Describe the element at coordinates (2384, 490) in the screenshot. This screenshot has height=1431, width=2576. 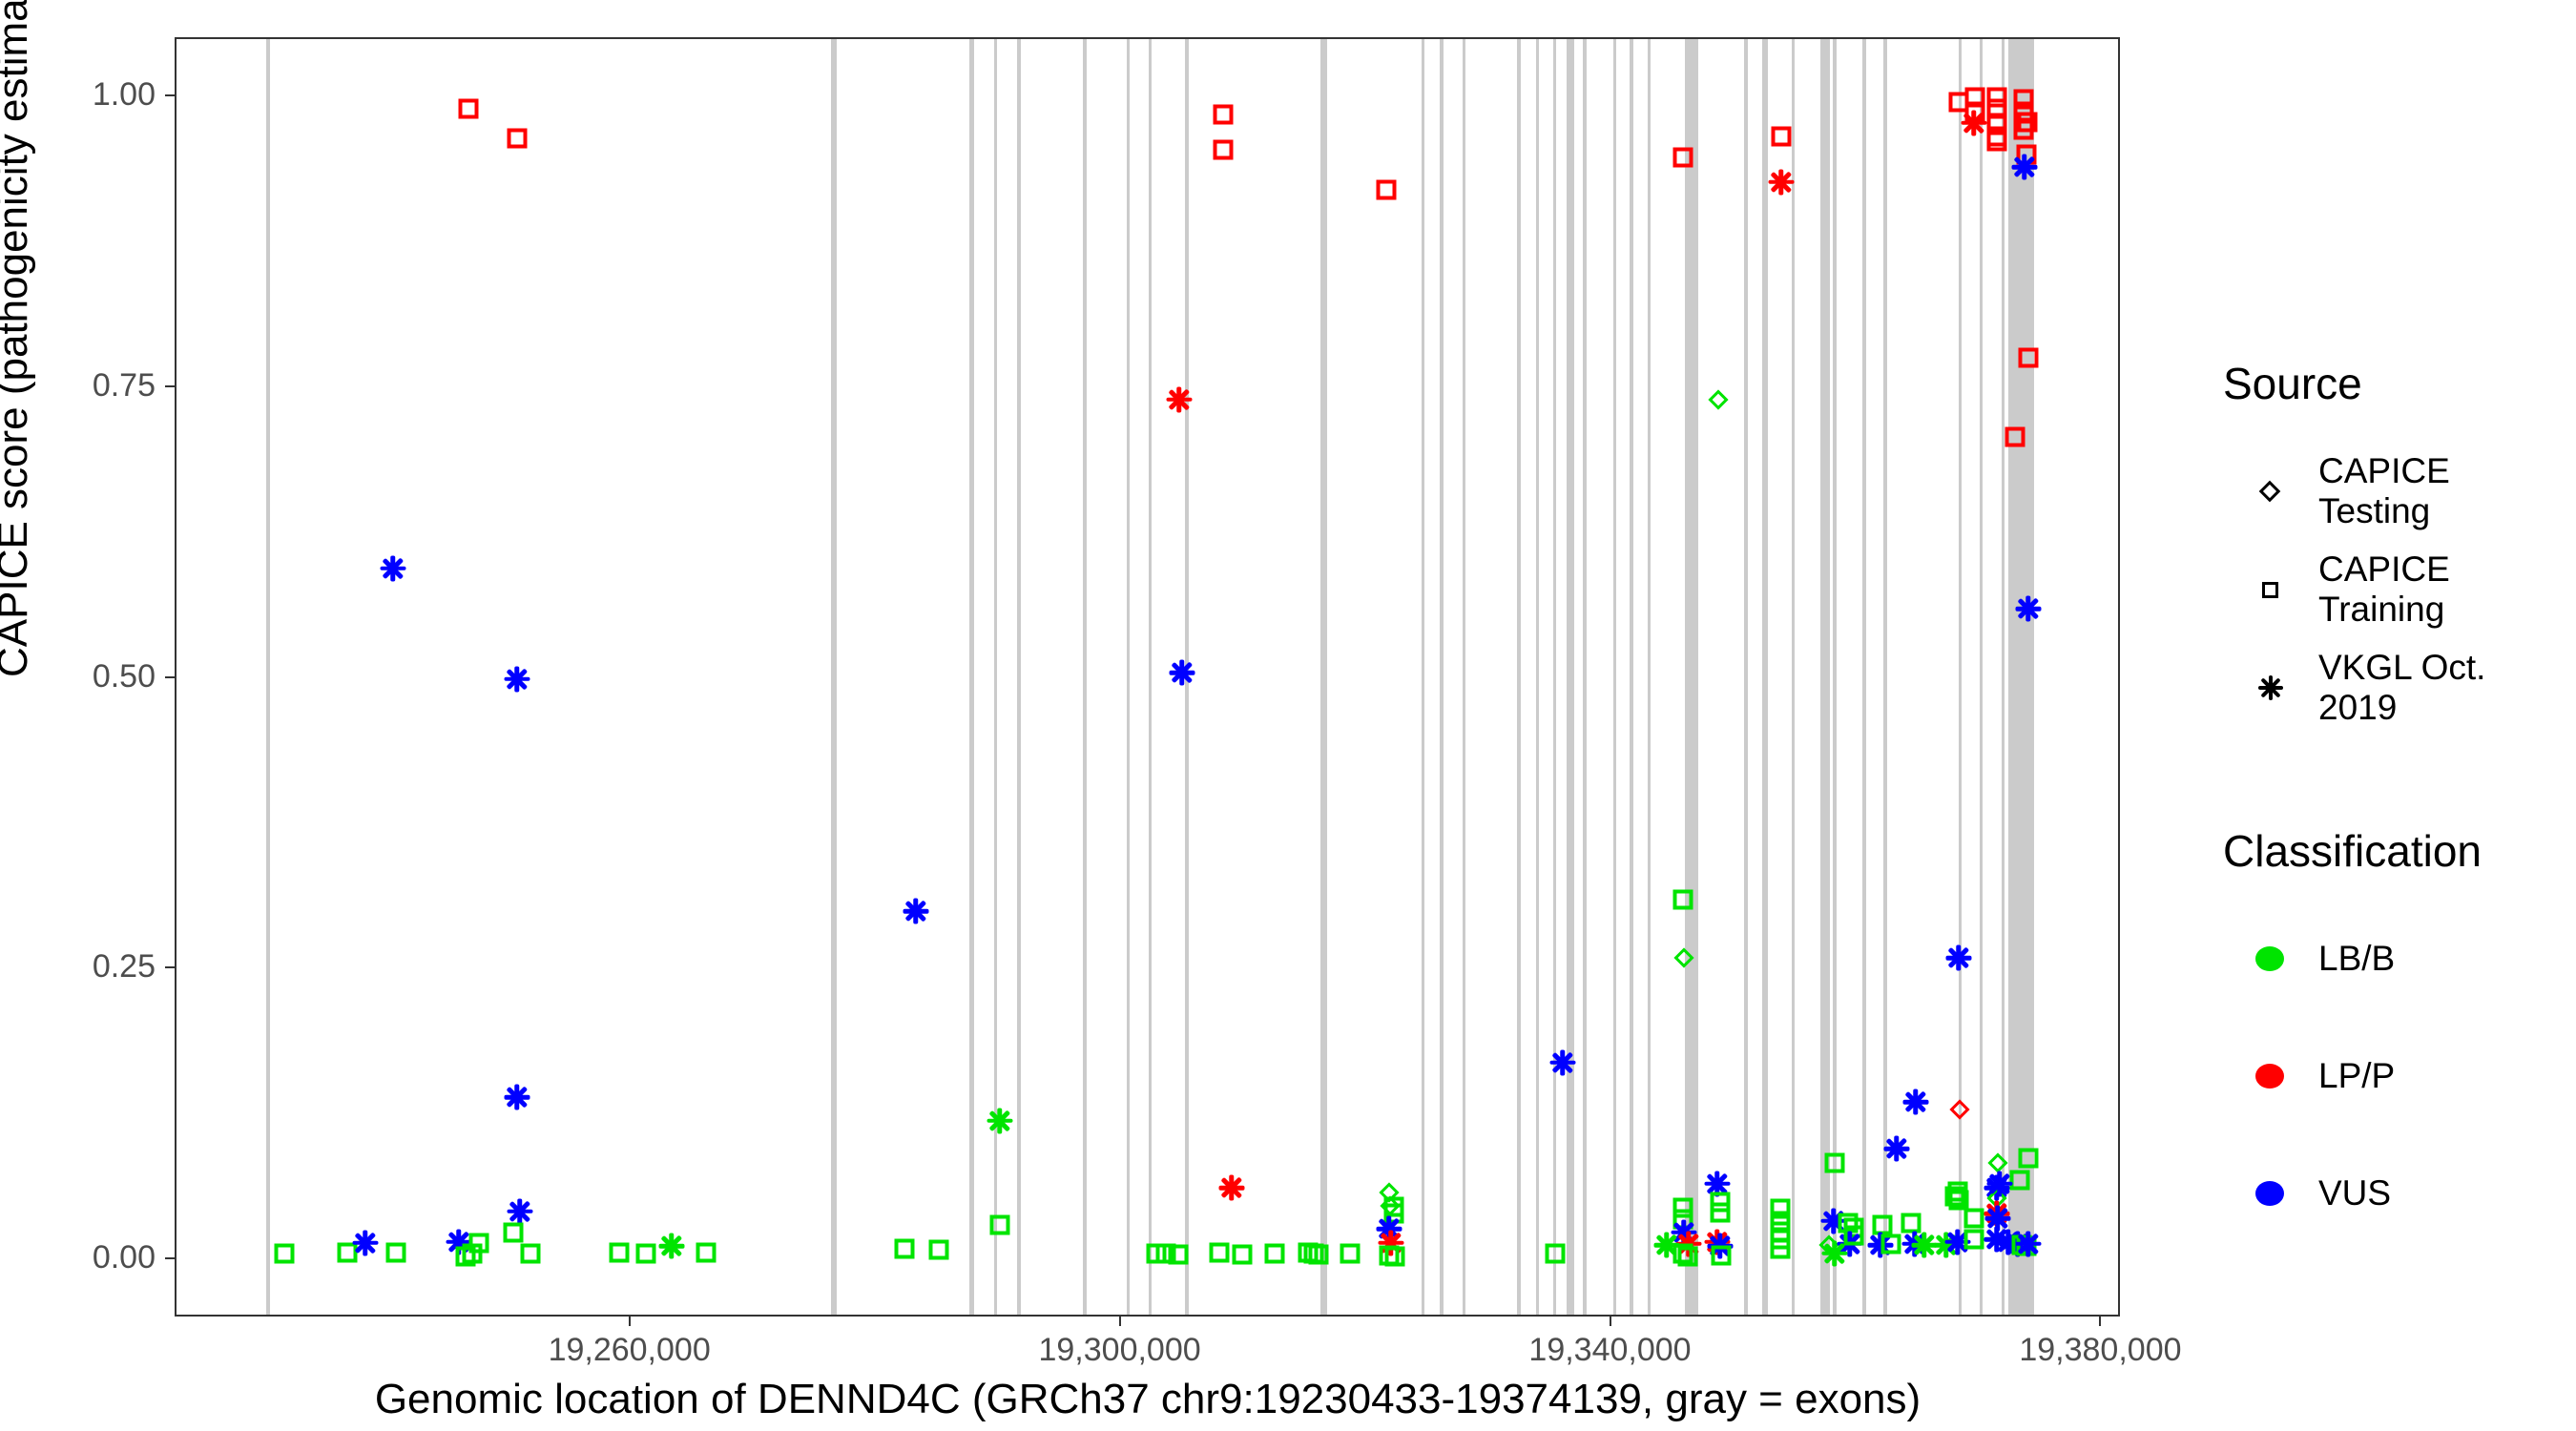
I see `legend-item-label: CAPICE Testing` at that location.